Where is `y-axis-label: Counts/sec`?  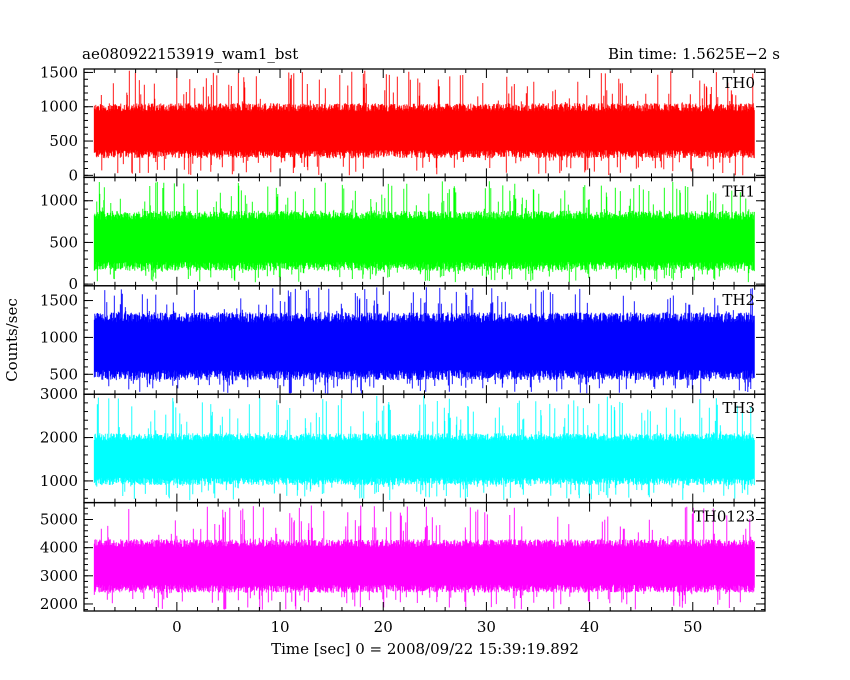 y-axis-label: Counts/sec is located at coordinates (12, 340).